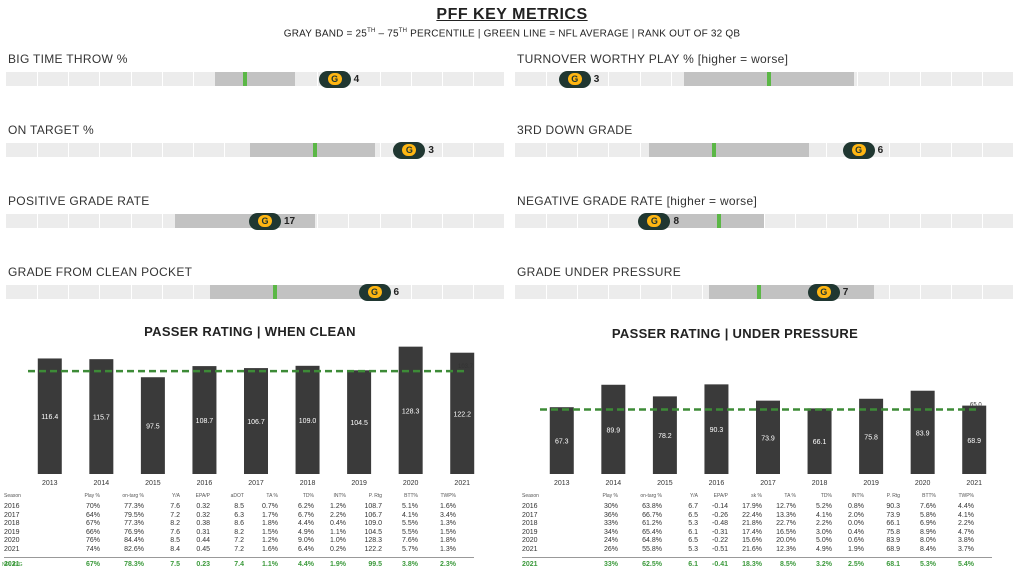 The width and height of the screenshot is (1024, 578). Describe the element at coordinates (153, 483) in the screenshot. I see `x-tick-label: 2015` at that location.